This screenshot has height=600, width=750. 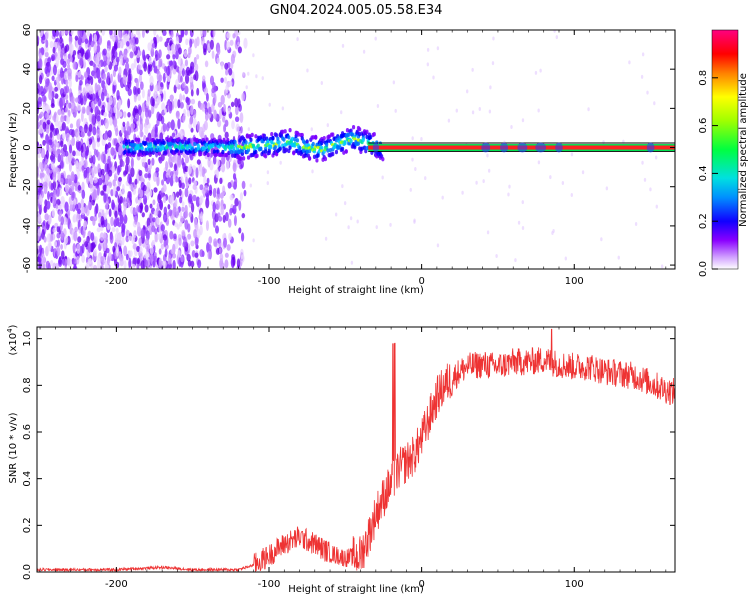 I want to click on colorbar-ticks: 0.0 0.2 0.4 0.6 0.8, so click(x=708, y=173).